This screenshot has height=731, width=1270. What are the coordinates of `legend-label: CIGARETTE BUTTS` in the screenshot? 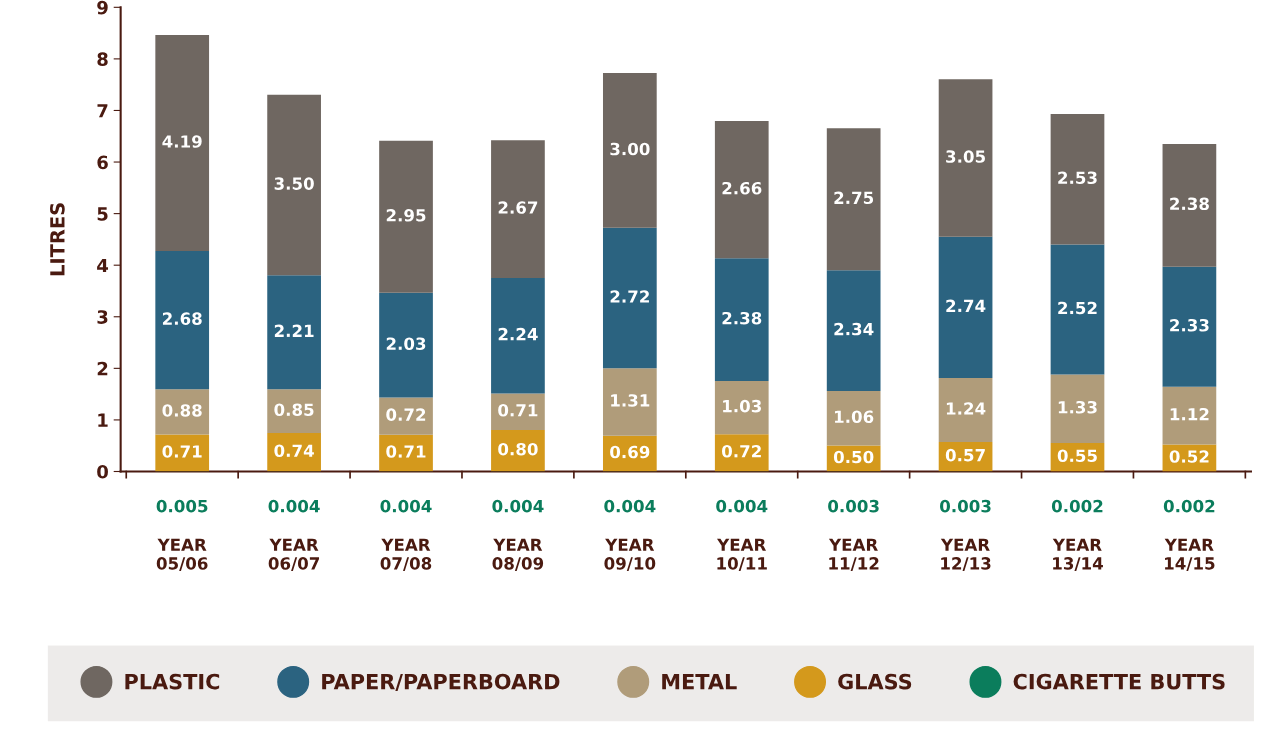 It's located at (1119, 681).